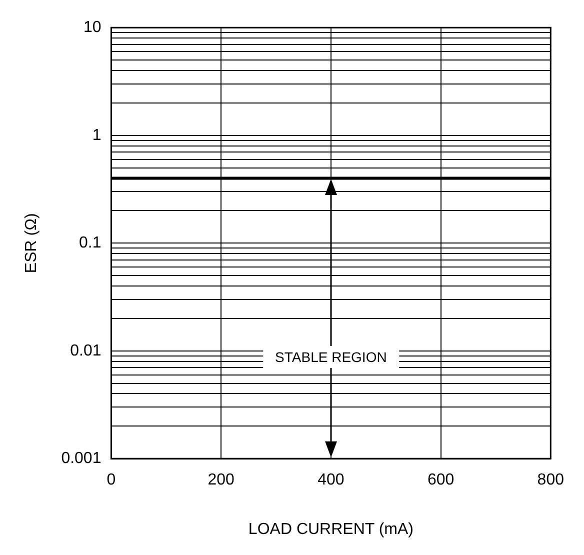 The image size is (584, 555). I want to click on x-tick-label: 600, so click(440, 480).